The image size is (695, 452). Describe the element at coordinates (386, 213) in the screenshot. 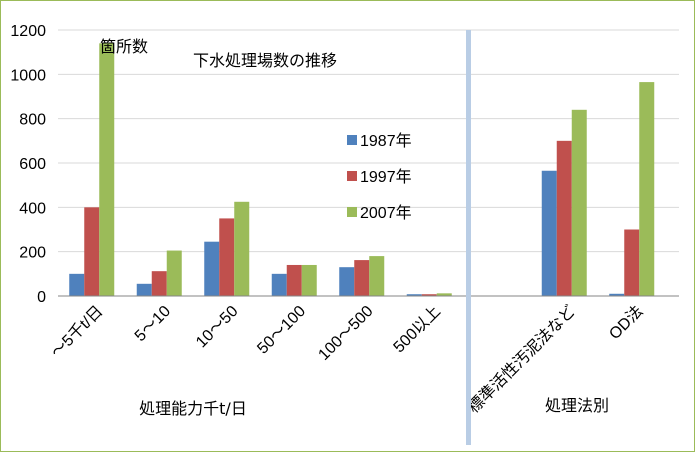

I see `legend-label: 2007年` at that location.